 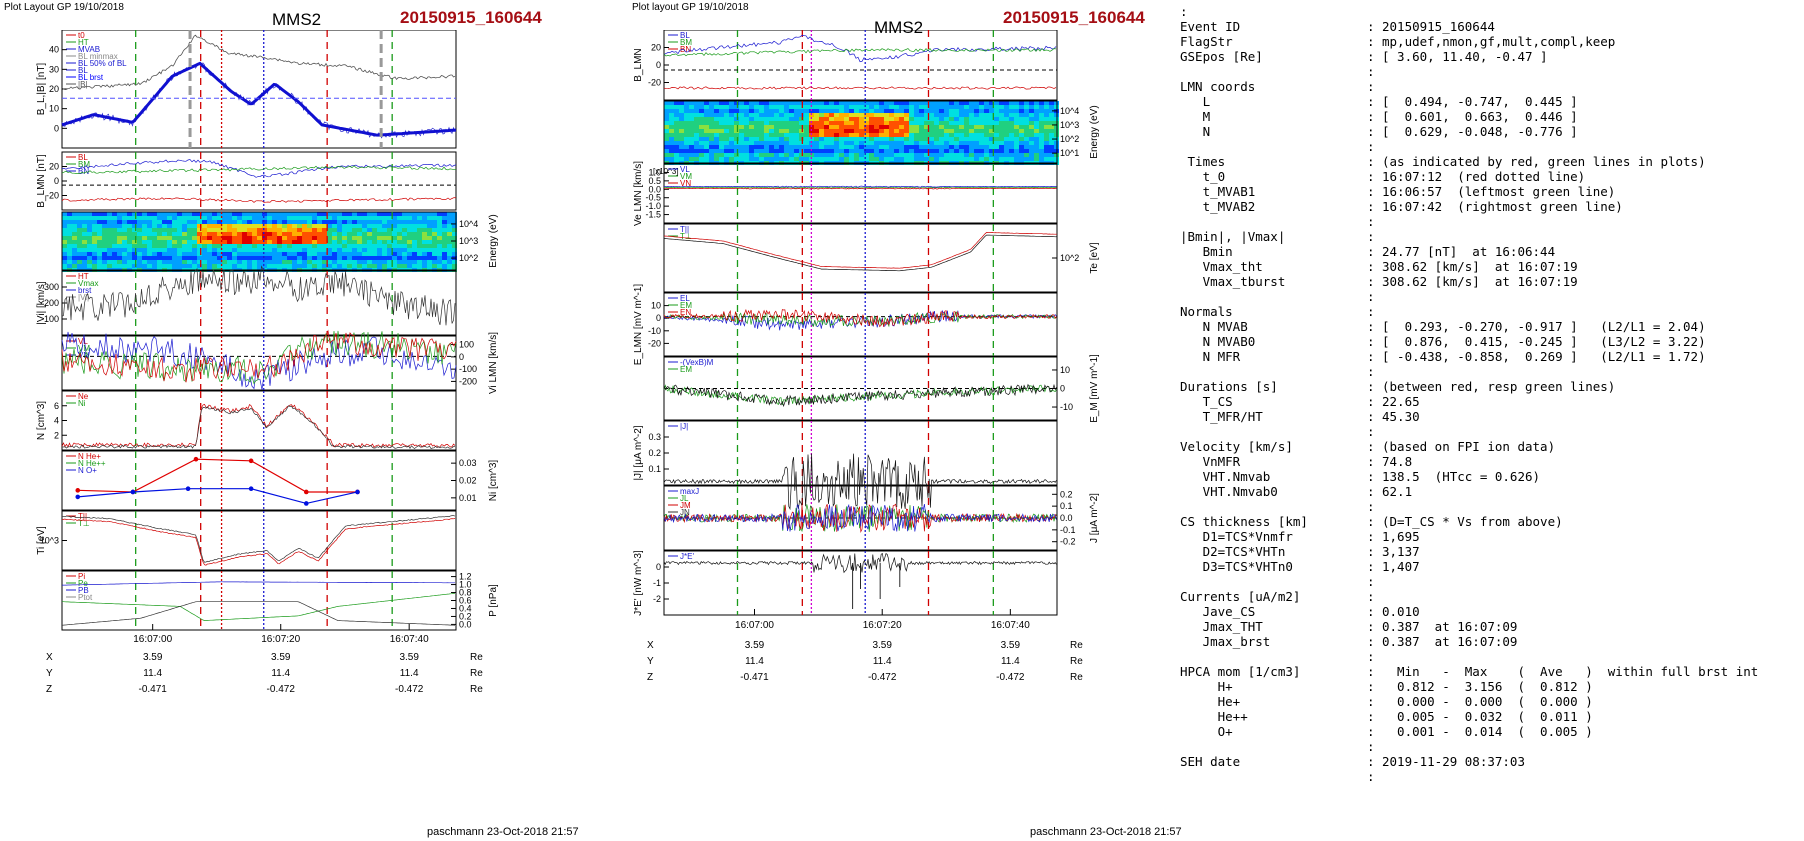 I want to click on series-vl, so click(x=259, y=360).